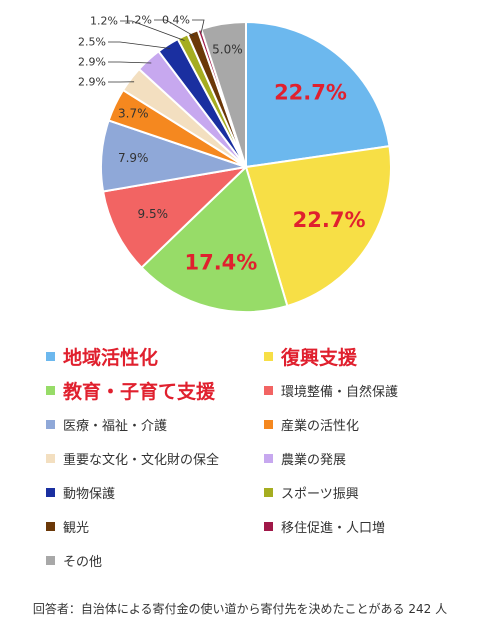 The image size is (480, 630). I want to click on legend-item: スポーツ振興, so click(311, 492).